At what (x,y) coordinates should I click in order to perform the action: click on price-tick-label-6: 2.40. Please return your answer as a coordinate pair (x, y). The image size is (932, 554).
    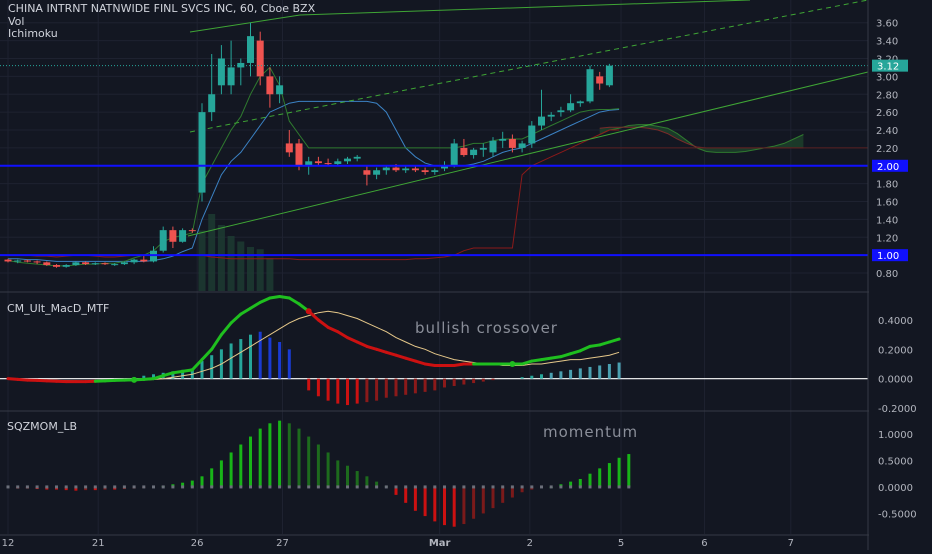
    Looking at the image, I should click on (887, 131).